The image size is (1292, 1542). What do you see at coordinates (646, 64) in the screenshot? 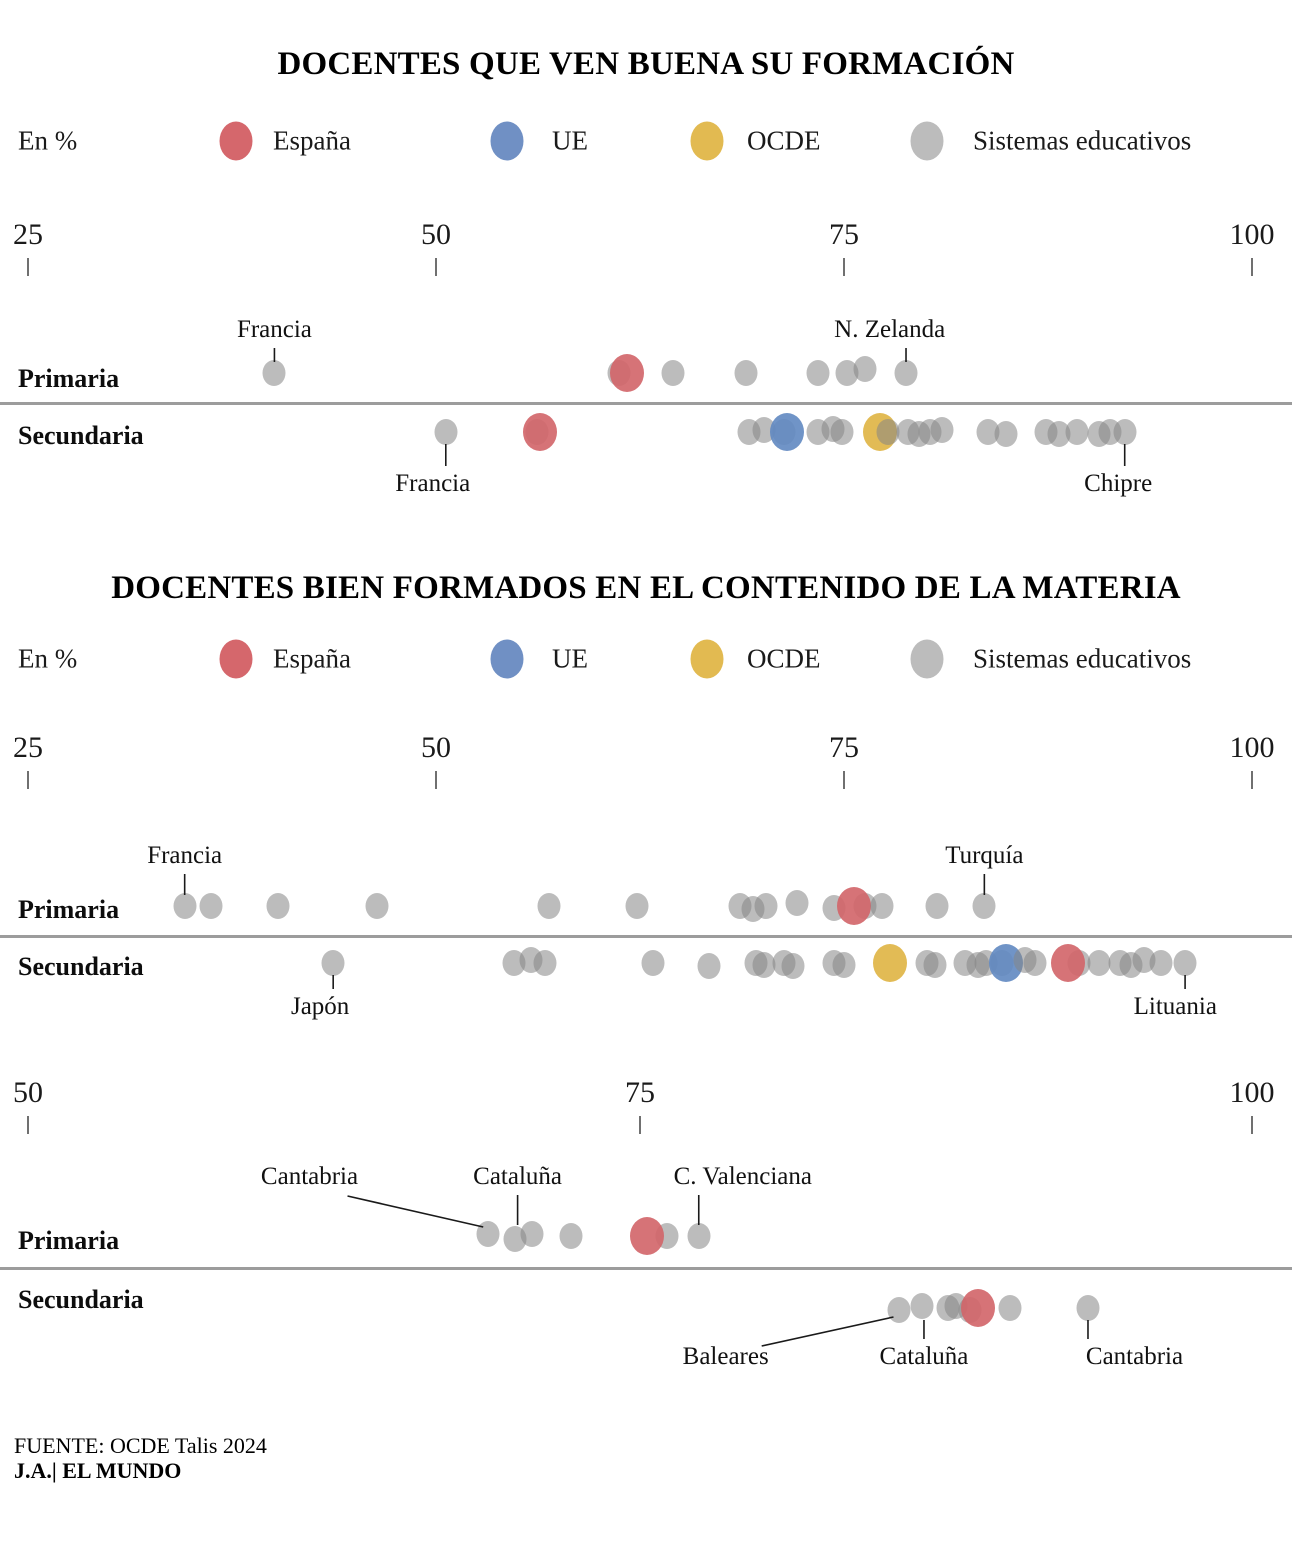
I see `chart1-title: DOCENTES QUE VEN BUENA SU FORMACIÓN` at bounding box center [646, 64].